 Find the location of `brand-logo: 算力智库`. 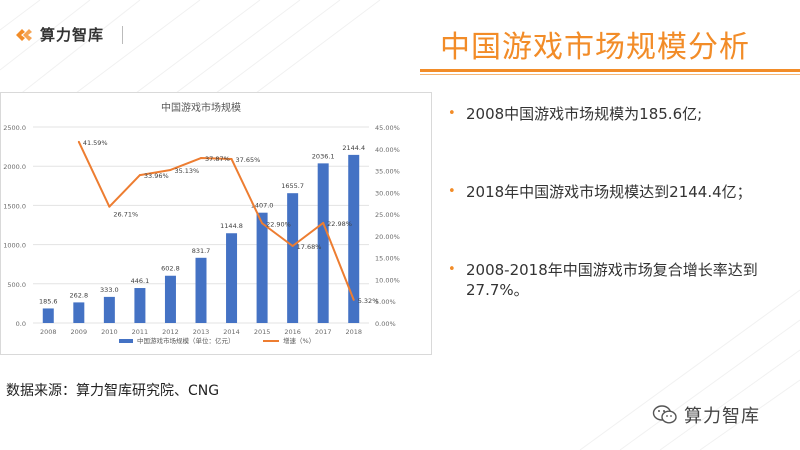

brand-logo: 算力智库 is located at coordinates (59, 34).